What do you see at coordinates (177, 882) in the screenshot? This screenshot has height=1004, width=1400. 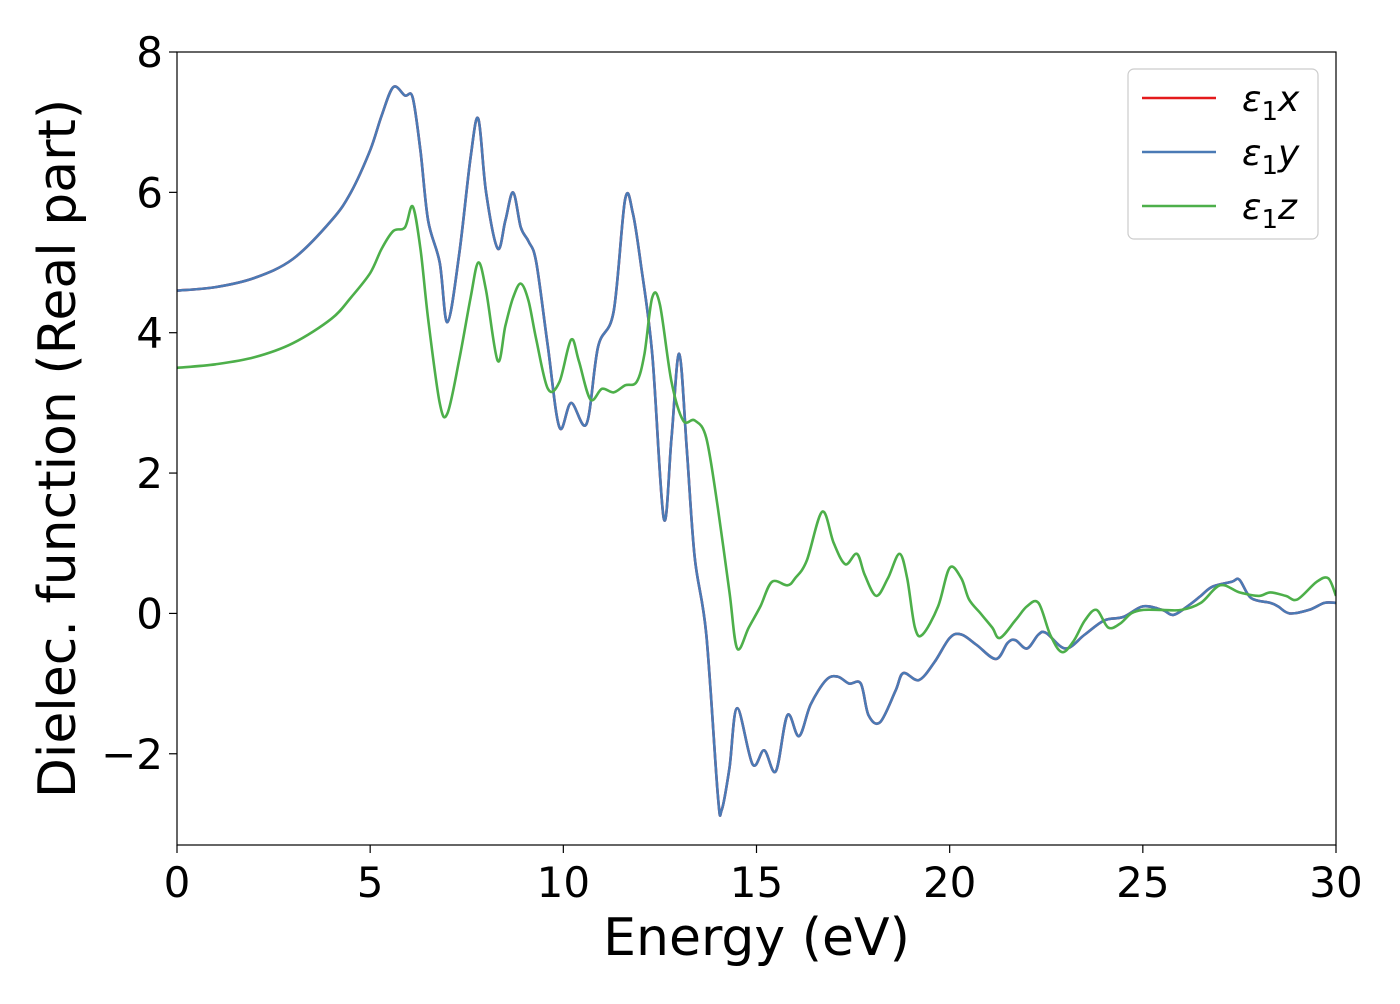 I see `x-tick-label: 0` at bounding box center [177, 882].